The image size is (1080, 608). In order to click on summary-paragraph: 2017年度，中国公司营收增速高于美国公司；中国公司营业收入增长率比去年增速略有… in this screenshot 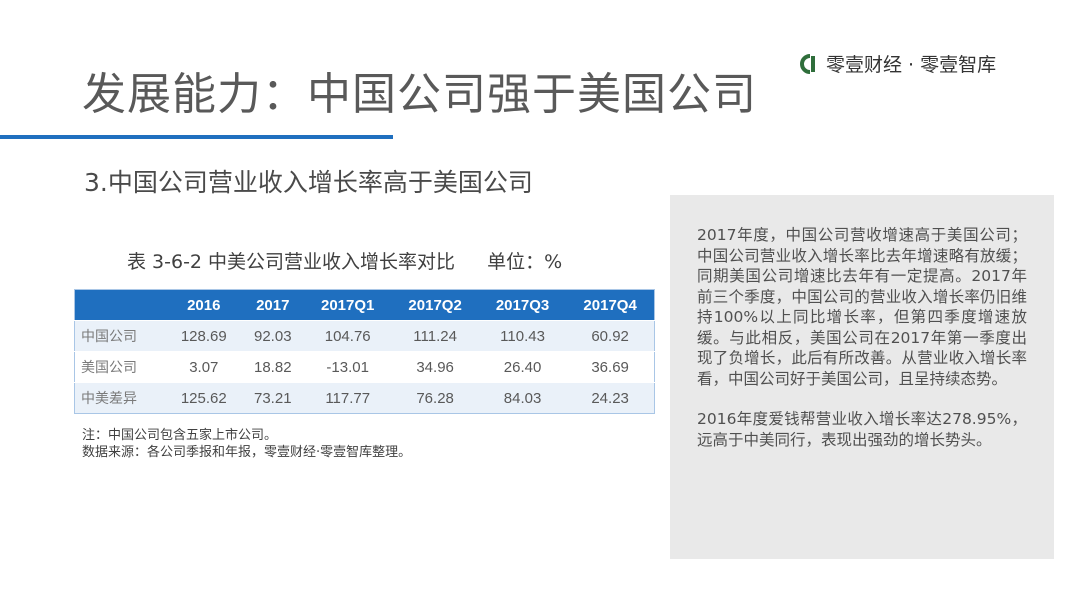, I will do `click(862, 307)`.